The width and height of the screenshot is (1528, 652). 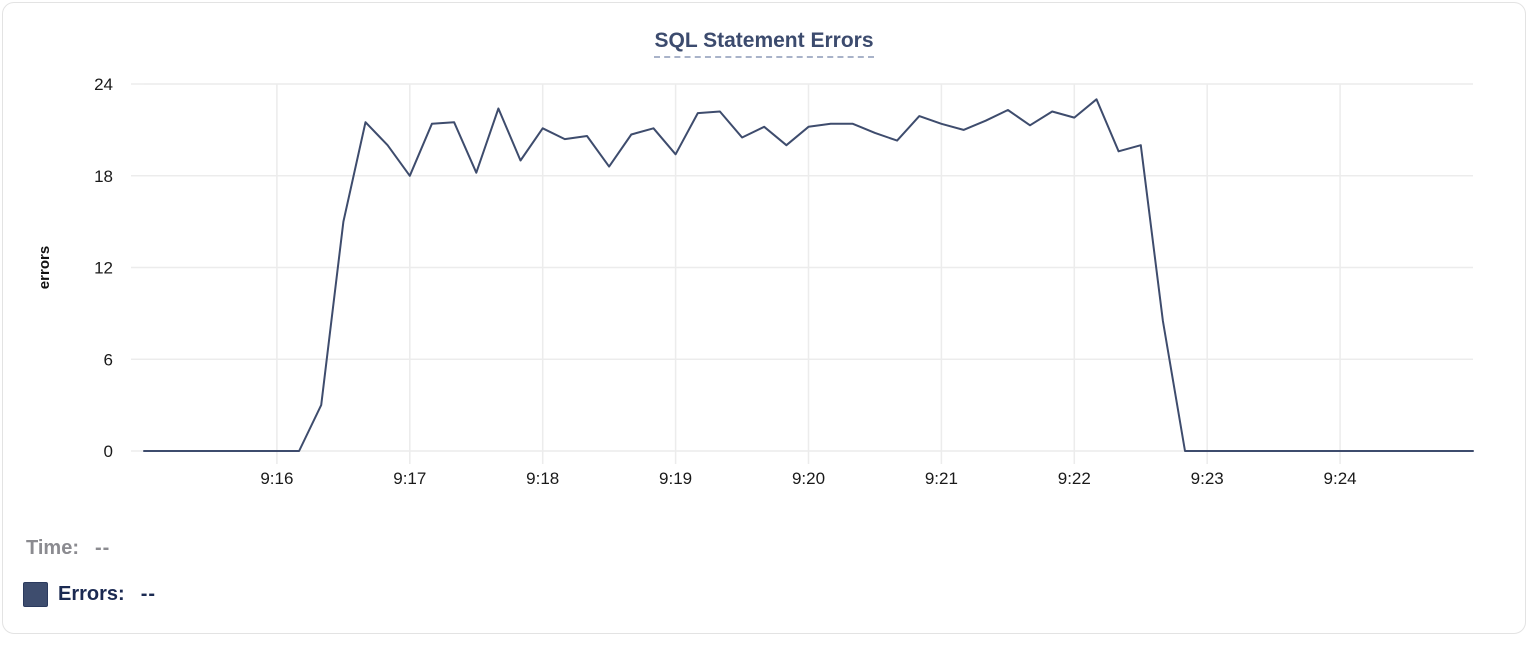 What do you see at coordinates (102, 548) in the screenshot?
I see `time-value: --` at bounding box center [102, 548].